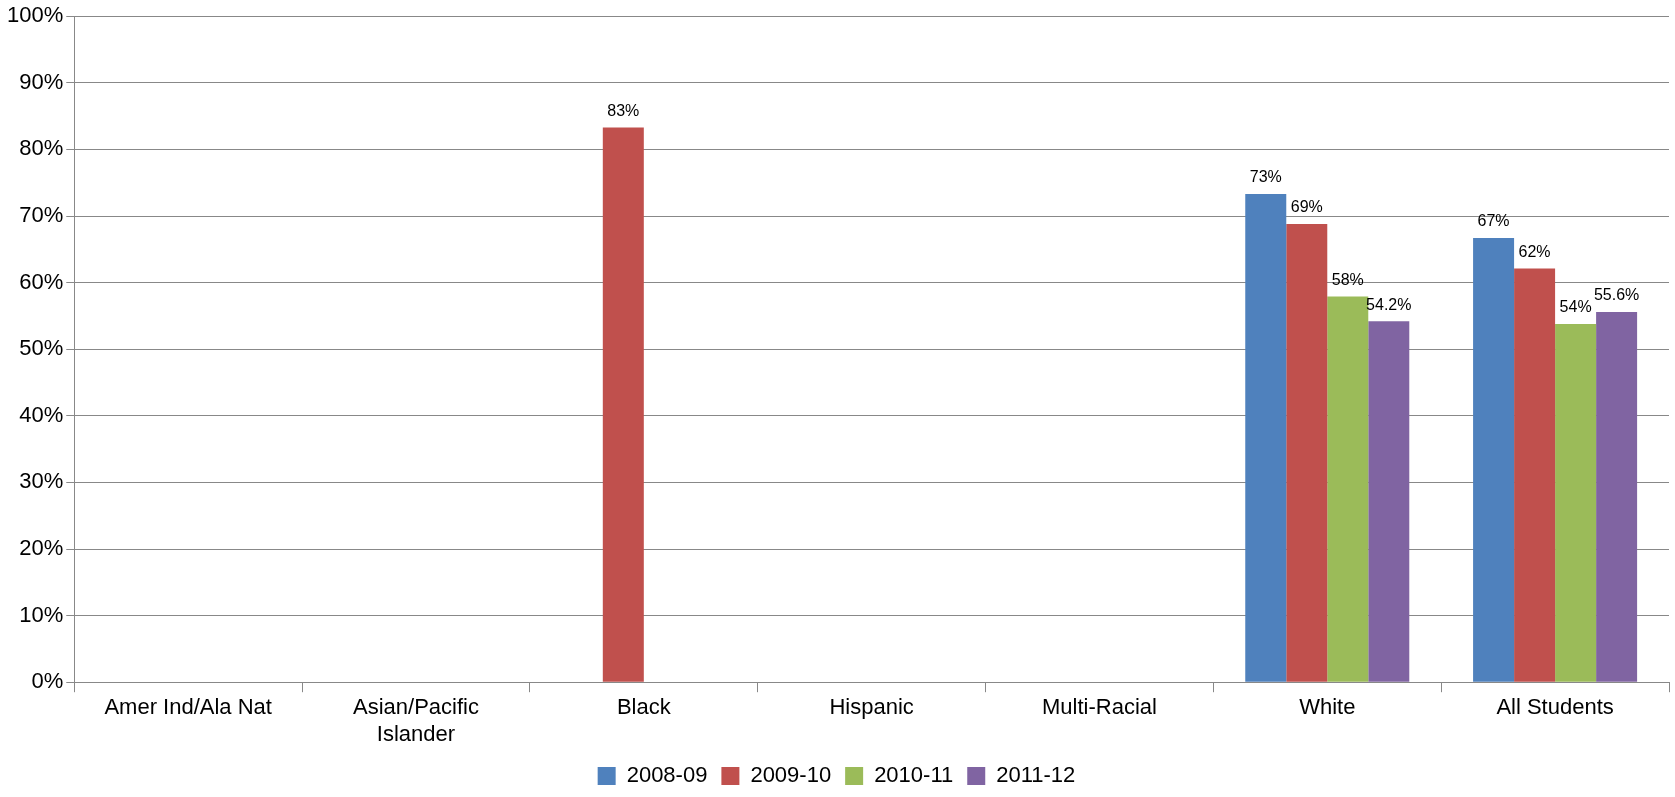 The width and height of the screenshot is (1675, 797). I want to click on data-label: 83%, so click(623, 110).